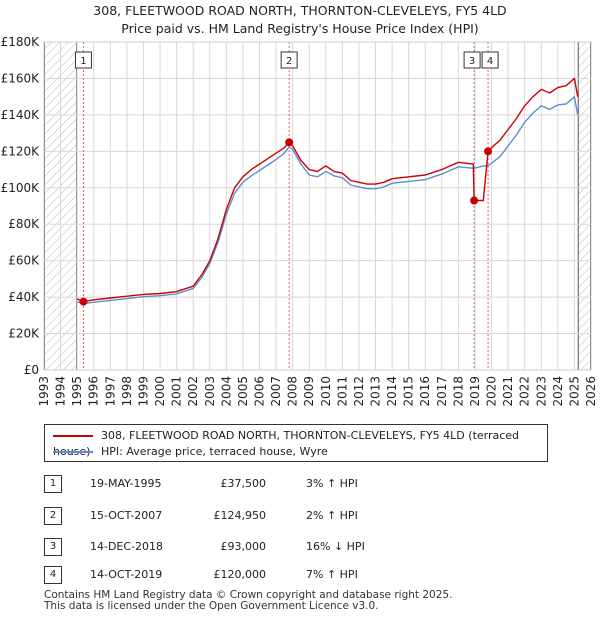 Image resolution: width=600 pixels, height=620 pixels. What do you see at coordinates (24, 334) in the screenshot?
I see `y-tick-label: £20K` at bounding box center [24, 334].